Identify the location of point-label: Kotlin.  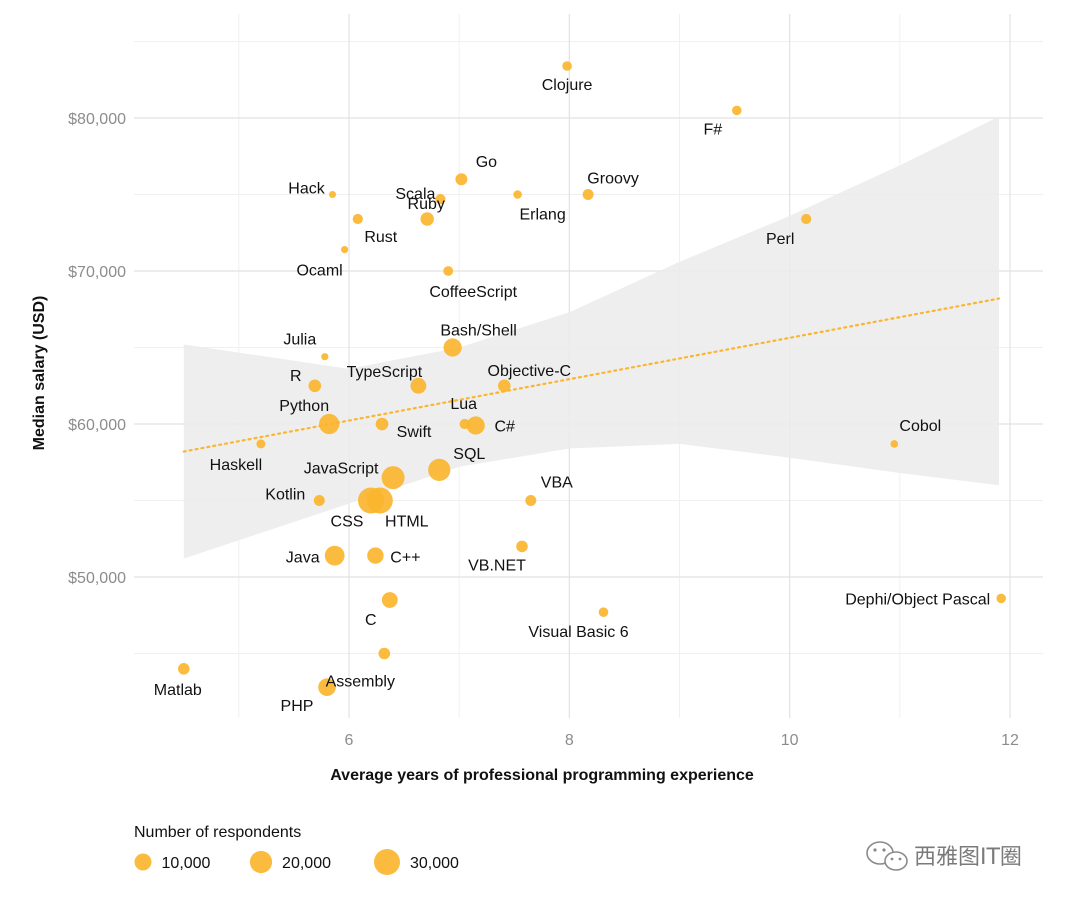
(285, 495).